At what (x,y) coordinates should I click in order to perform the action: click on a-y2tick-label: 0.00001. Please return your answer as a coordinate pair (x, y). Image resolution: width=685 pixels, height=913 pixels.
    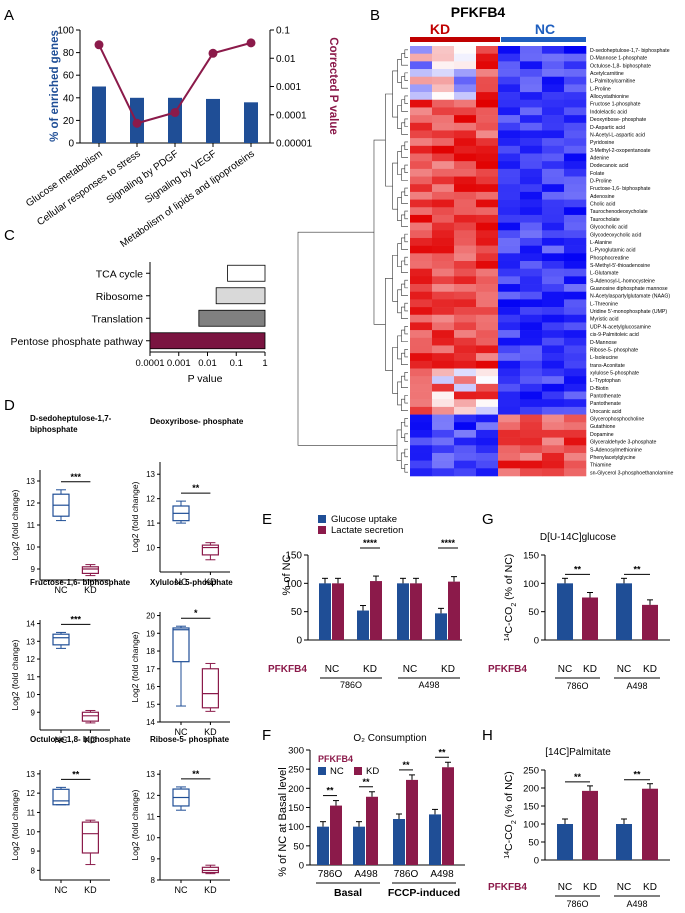
    Looking at the image, I should click on (294, 144).